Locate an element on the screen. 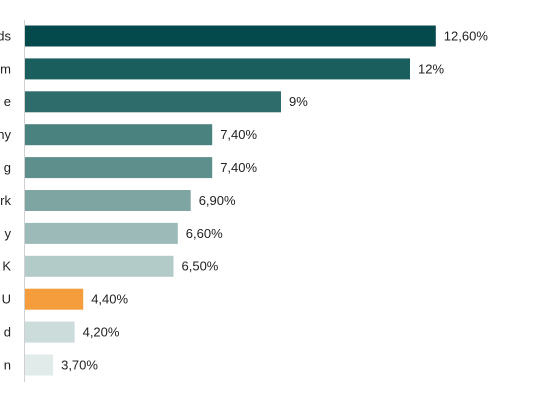 This screenshot has width=550, height=400. category-label: rk is located at coordinates (5, 200).